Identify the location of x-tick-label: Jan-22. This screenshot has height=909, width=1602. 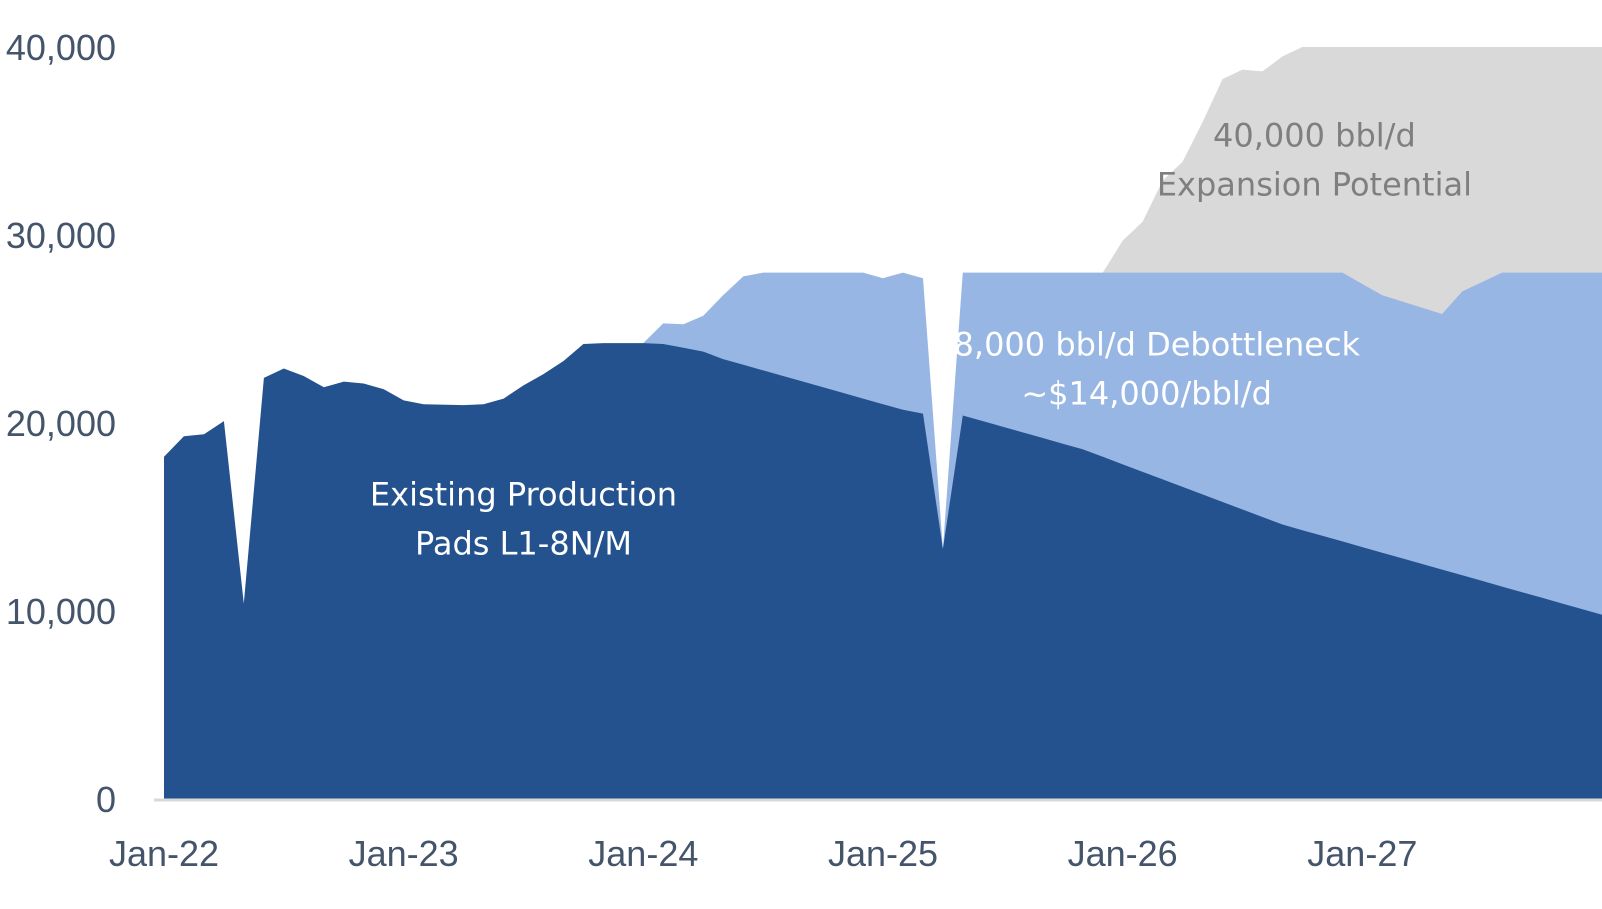
(164, 853).